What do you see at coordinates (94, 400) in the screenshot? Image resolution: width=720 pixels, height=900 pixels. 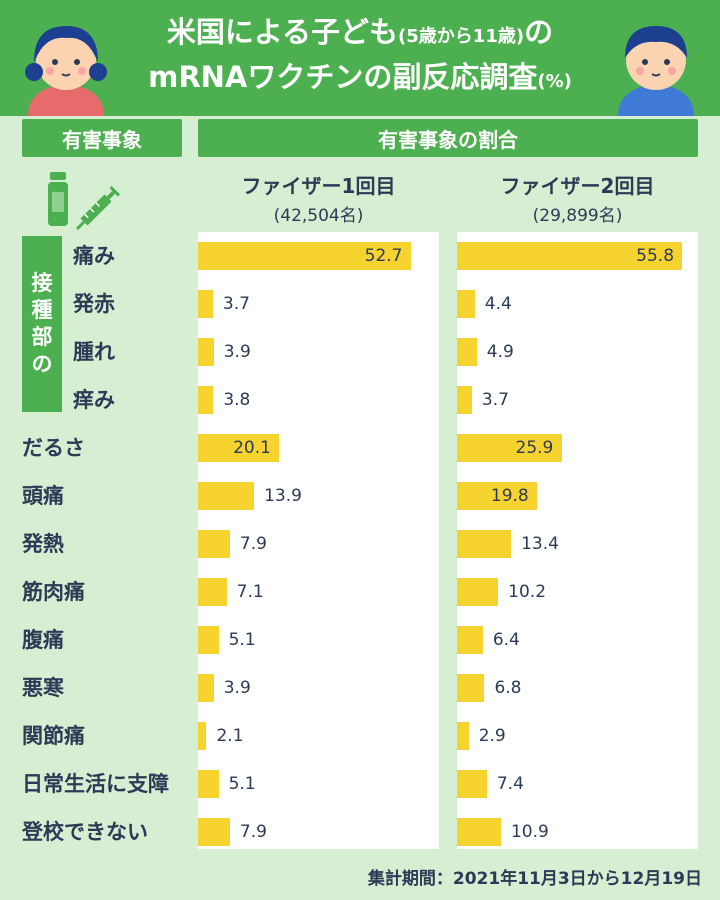 I see `category-label: 痒み` at bounding box center [94, 400].